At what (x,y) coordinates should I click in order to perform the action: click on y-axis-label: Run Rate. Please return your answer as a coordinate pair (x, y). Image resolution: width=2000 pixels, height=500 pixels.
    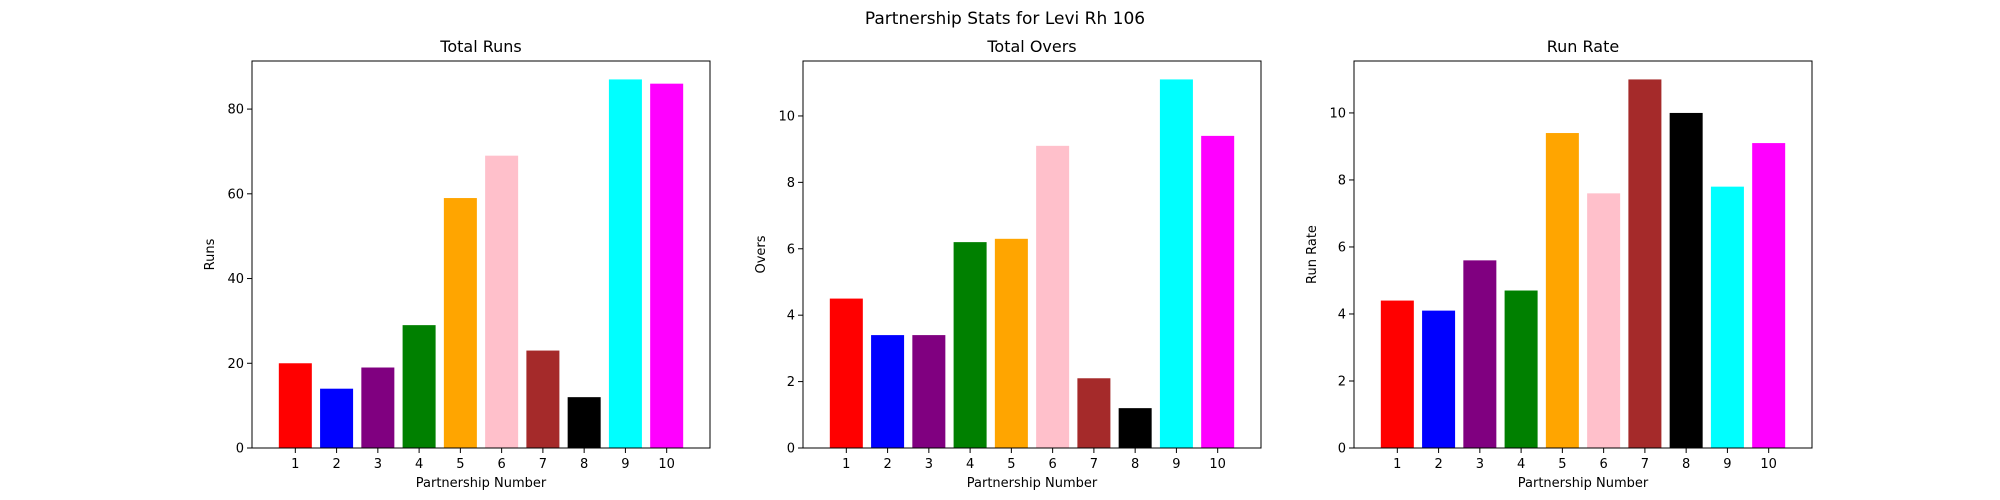
    Looking at the image, I should click on (1312, 254).